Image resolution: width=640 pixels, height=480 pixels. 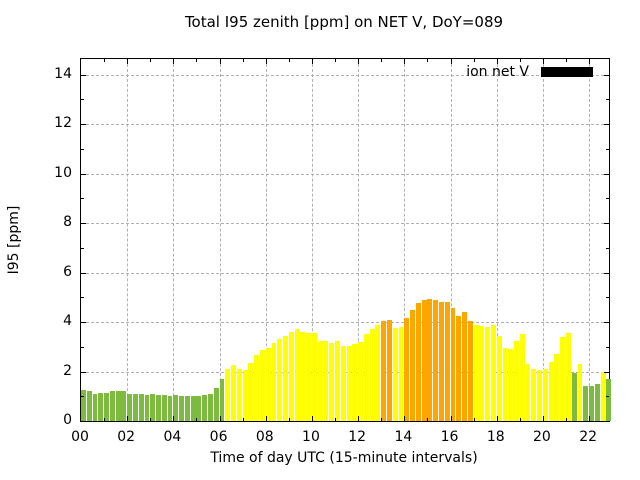 I want to click on bar-21:45, so click(x=586, y=403).